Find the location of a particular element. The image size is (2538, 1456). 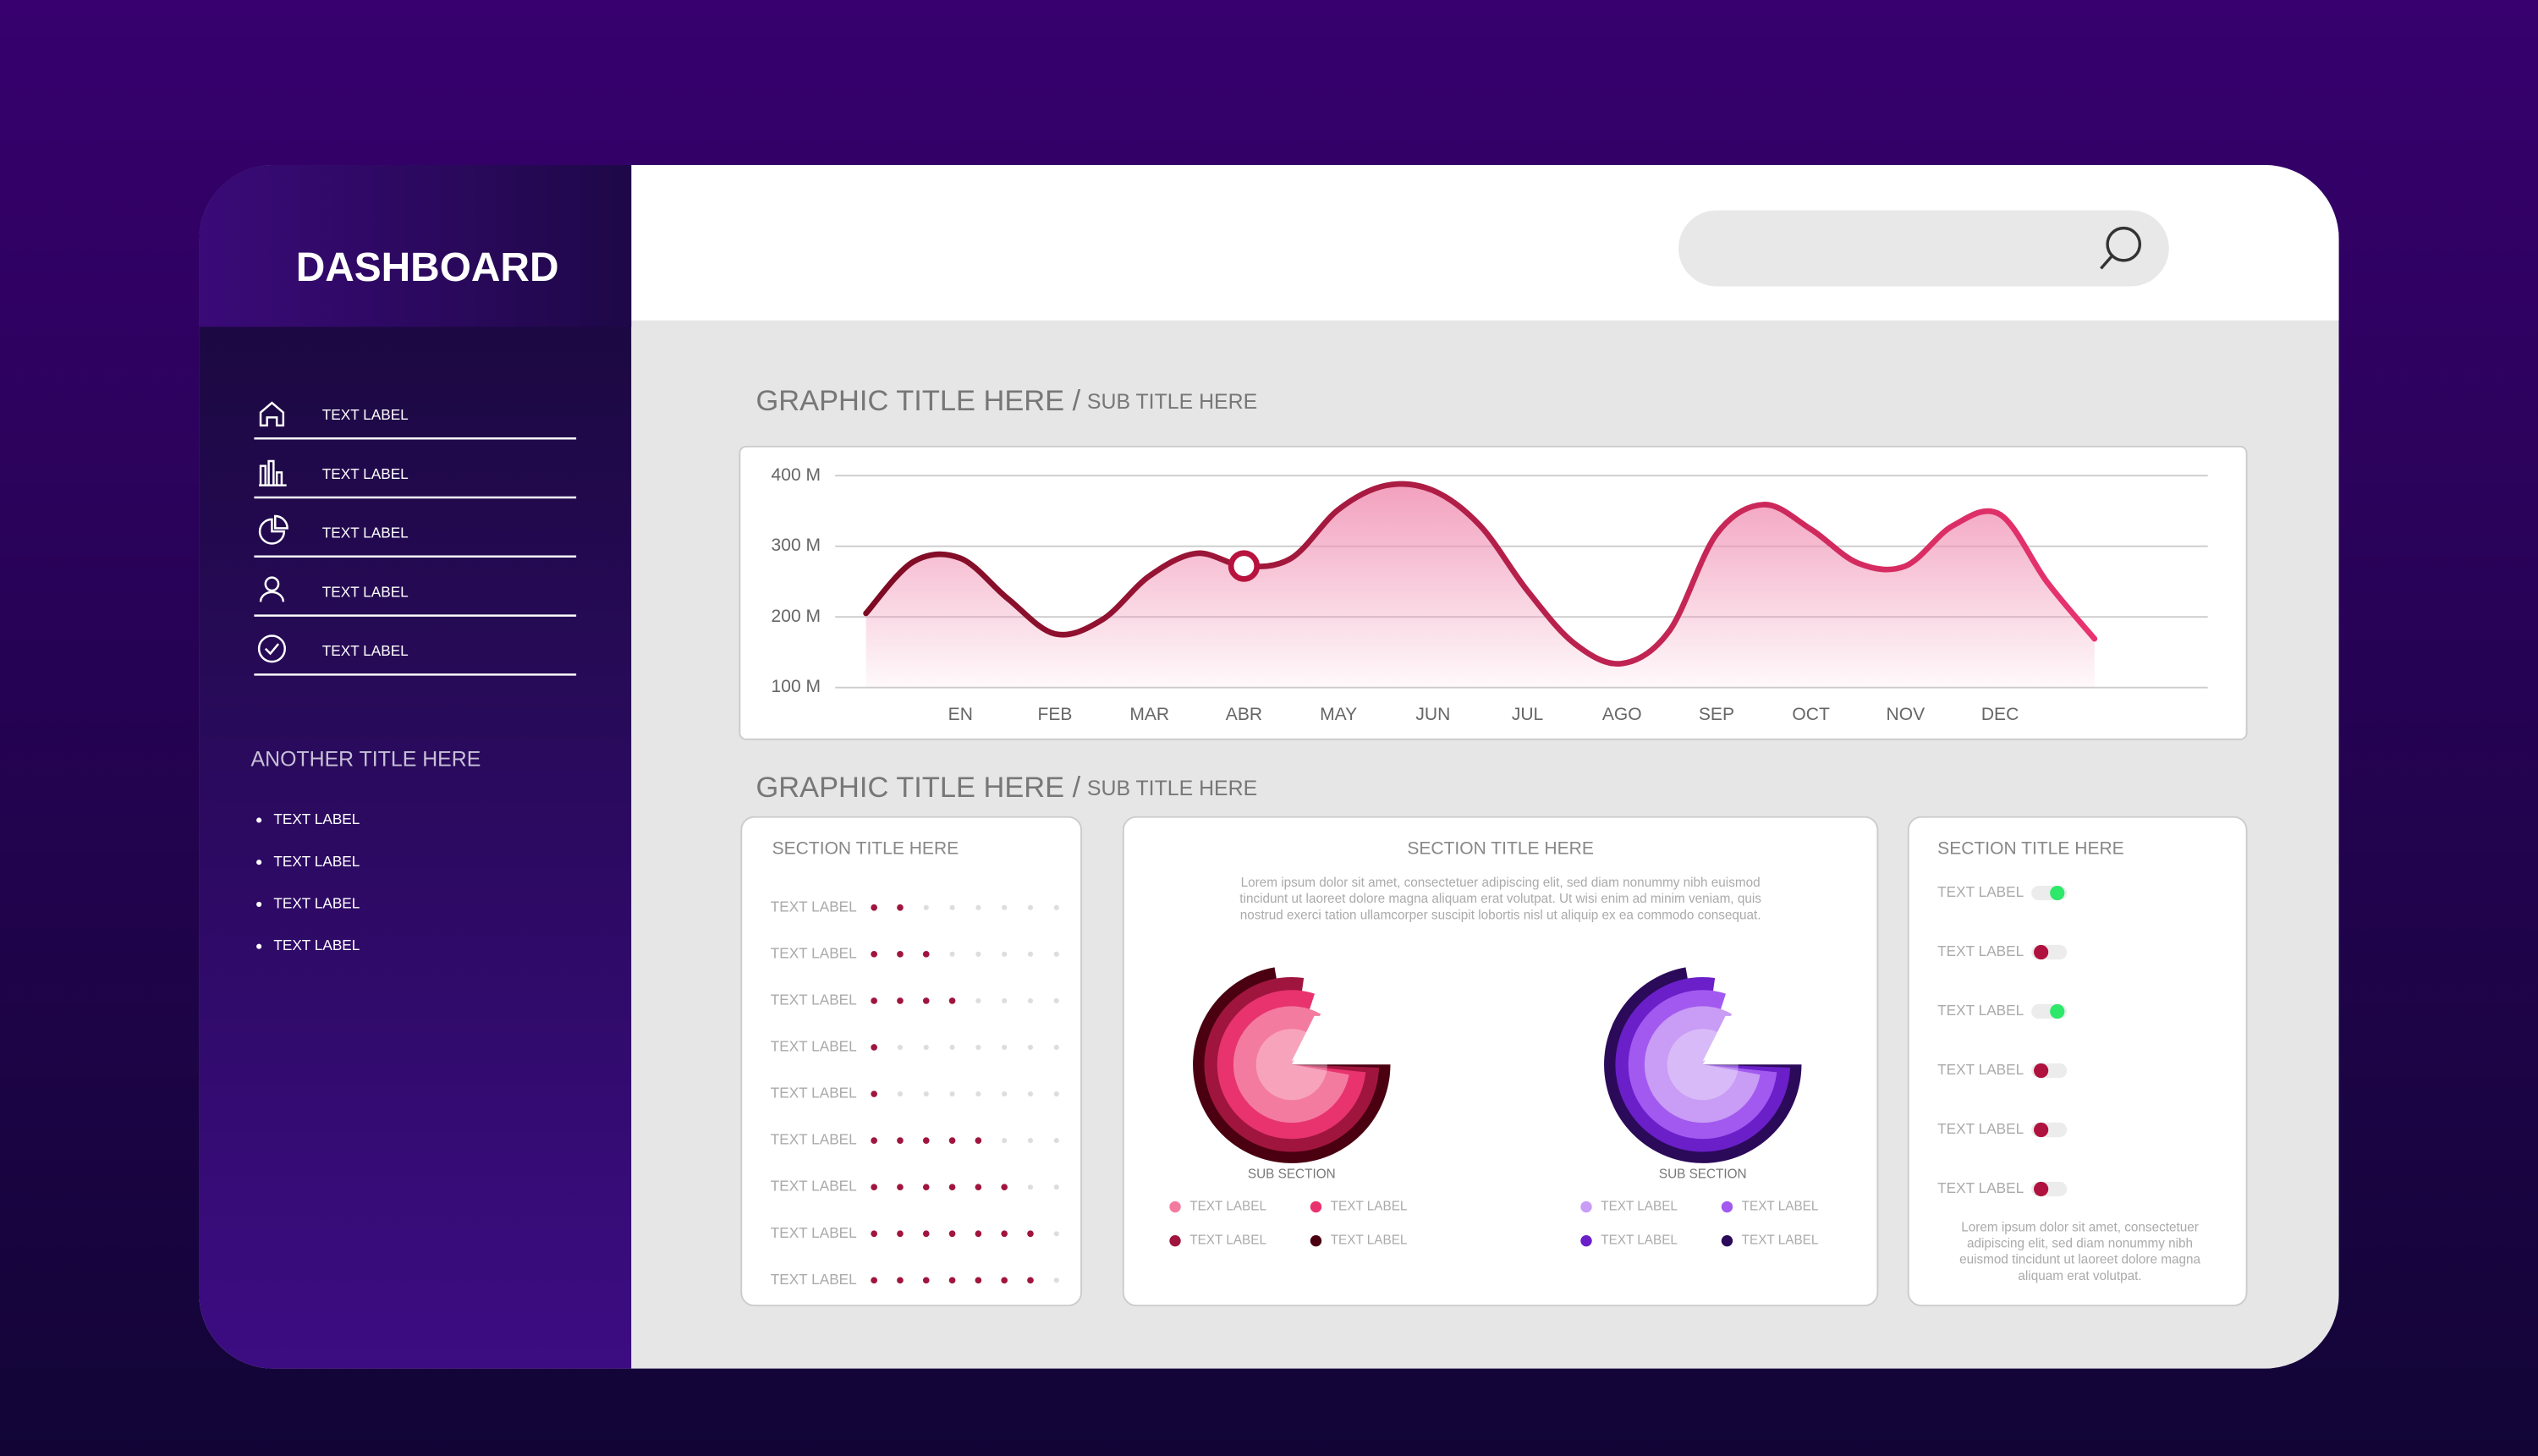

donut-panel is located at coordinates (1500, 1061).